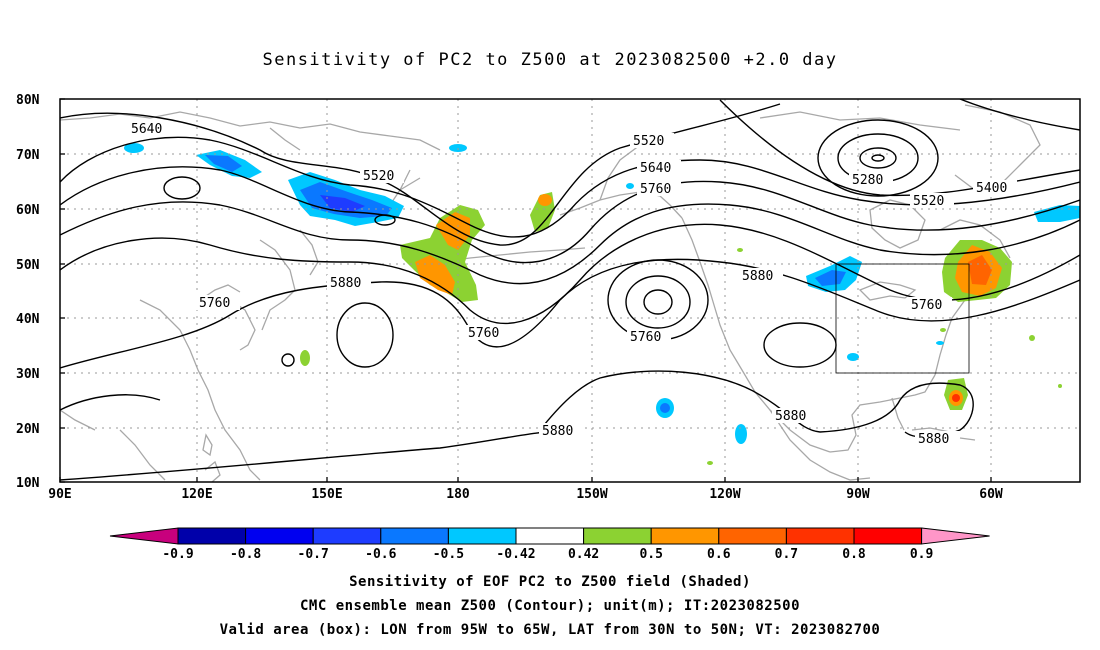 The image size is (1100, 650). What do you see at coordinates (28, 210) in the screenshot?
I see `lat-label: 60N` at bounding box center [28, 210].